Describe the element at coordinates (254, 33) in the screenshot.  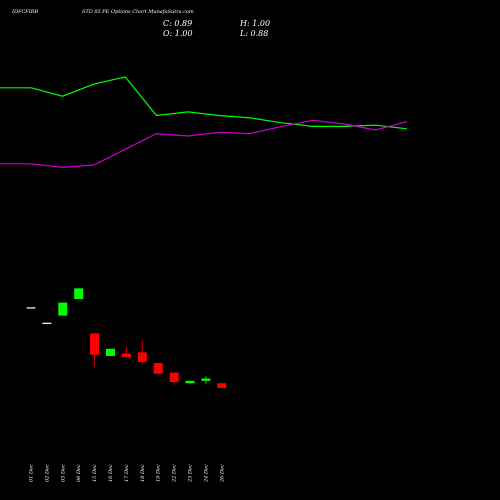
I see `low-value: L: 0.88` at that location.